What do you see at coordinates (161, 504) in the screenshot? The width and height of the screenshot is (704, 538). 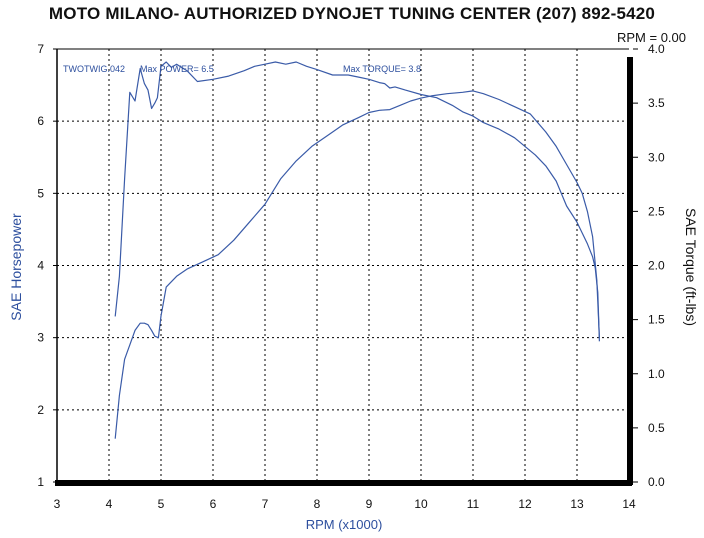 I see `x-tick-label: 5` at bounding box center [161, 504].